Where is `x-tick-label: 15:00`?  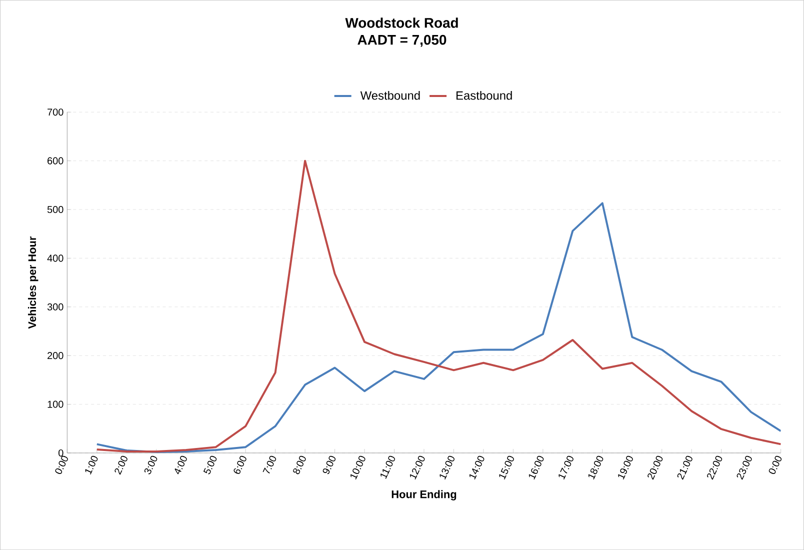 x-tick-label: 15:00 is located at coordinates (506, 468).